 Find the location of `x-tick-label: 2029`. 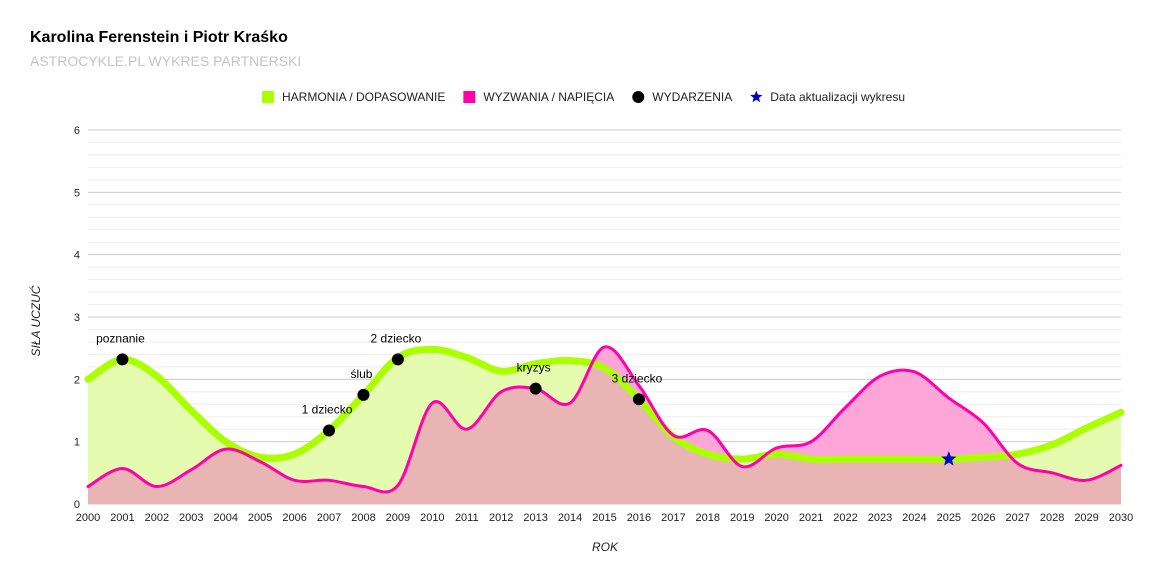

x-tick-label: 2029 is located at coordinates (1086, 518).